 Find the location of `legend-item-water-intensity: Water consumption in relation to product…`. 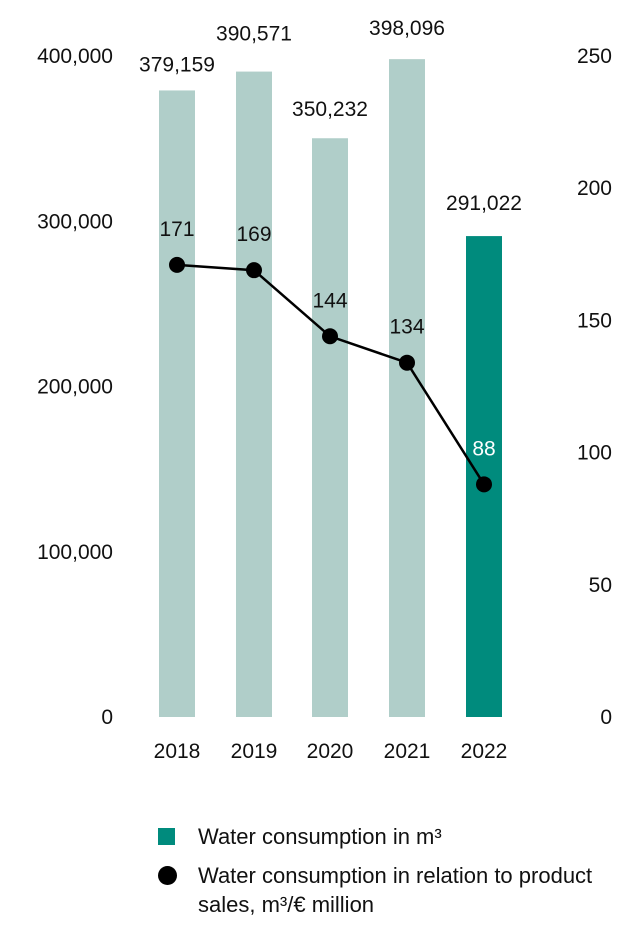

legend-item-water-intensity: Water consumption in relation to product… is located at coordinates (388, 890).